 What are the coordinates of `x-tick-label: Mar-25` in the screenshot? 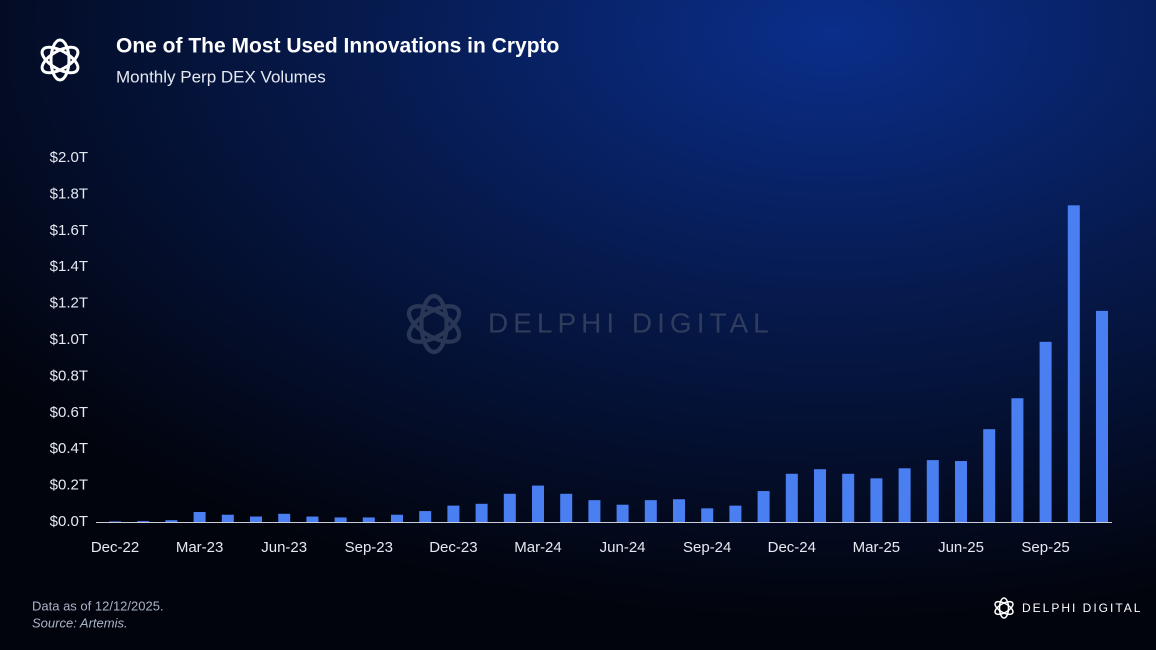 It's located at (877, 547).